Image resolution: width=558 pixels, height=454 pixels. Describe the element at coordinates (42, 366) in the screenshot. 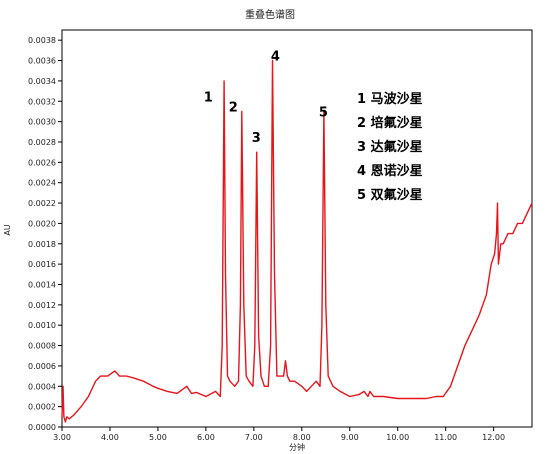

I see `y-tick-label: 0.0006` at that location.